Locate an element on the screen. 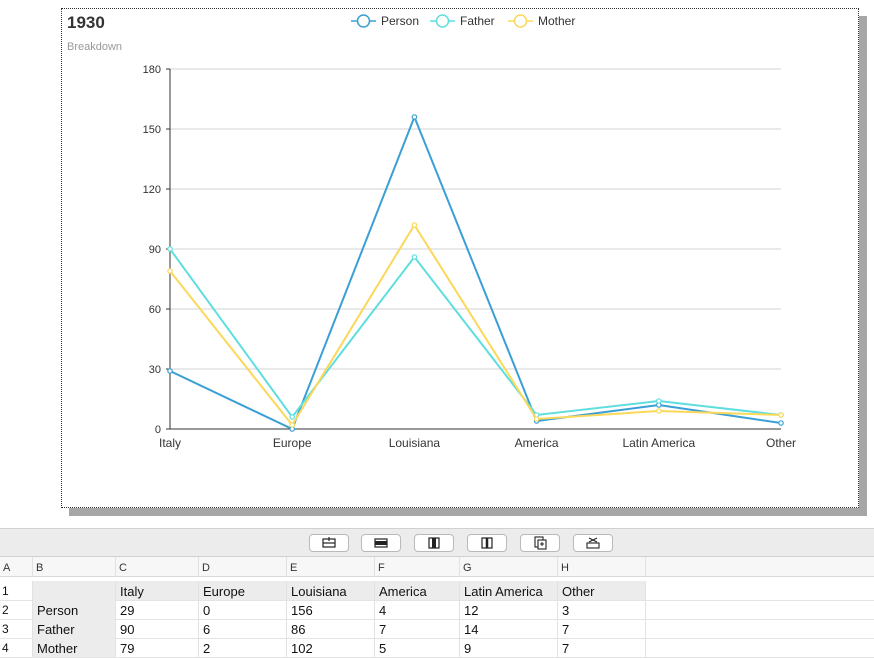 The height and width of the screenshot is (658, 874). header-cell: Other is located at coordinates (602, 590).